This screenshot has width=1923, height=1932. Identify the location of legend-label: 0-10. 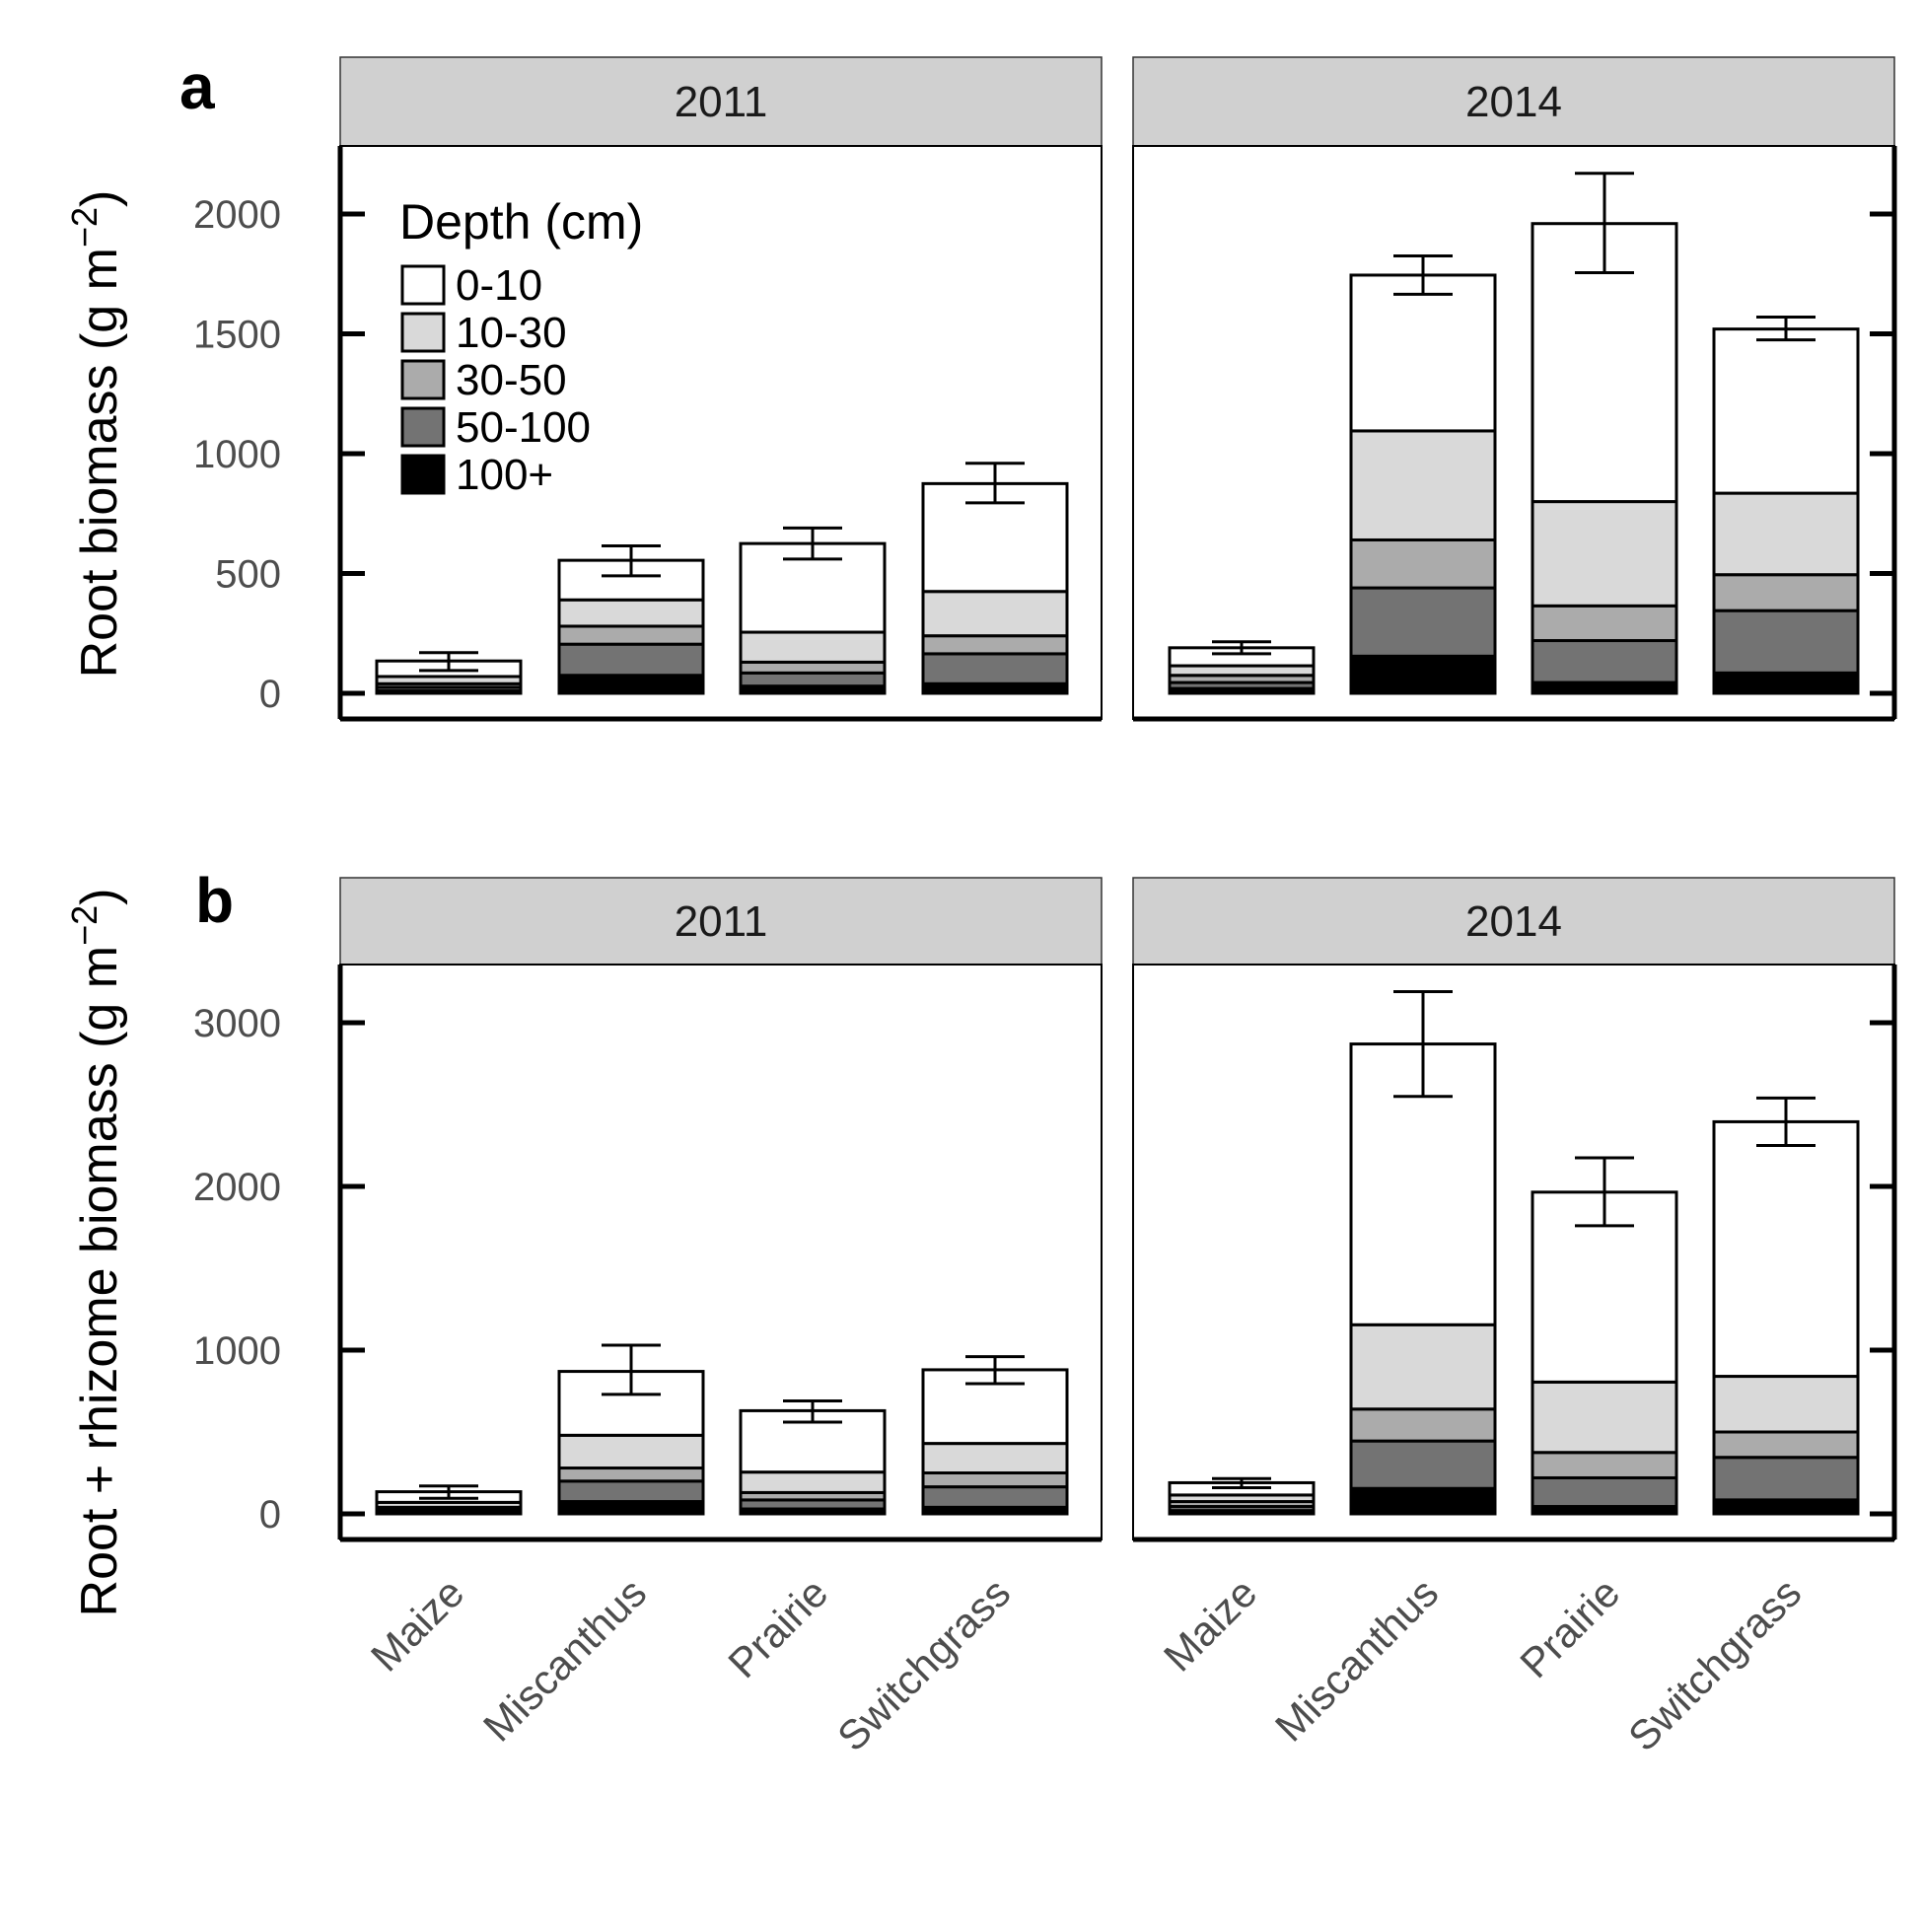
(499, 285).